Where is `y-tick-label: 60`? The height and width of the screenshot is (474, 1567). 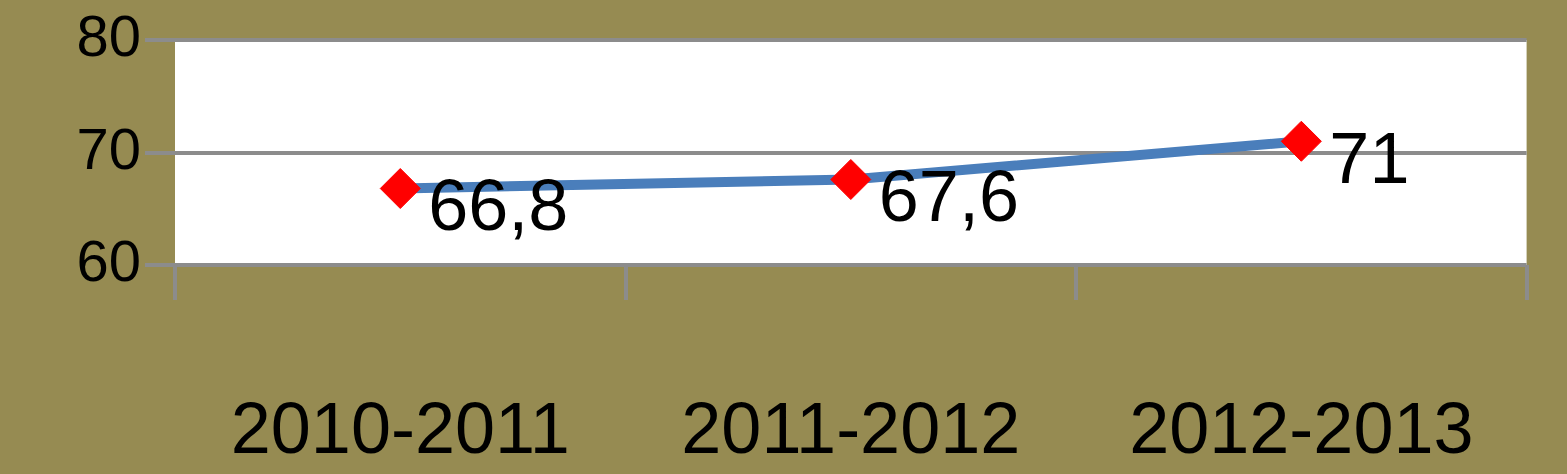
y-tick-label: 60 is located at coordinates (108, 260).